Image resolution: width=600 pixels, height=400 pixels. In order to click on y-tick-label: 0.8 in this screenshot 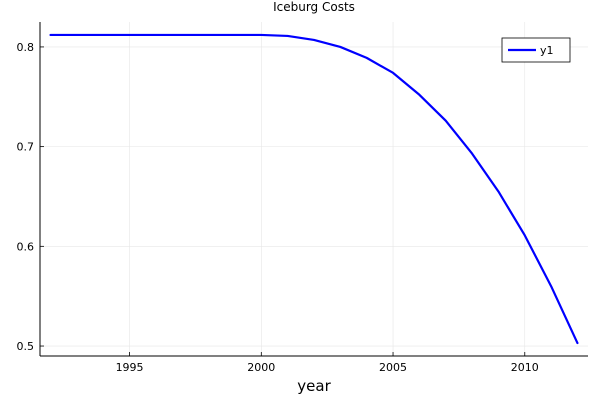, I will do `click(26, 47)`.